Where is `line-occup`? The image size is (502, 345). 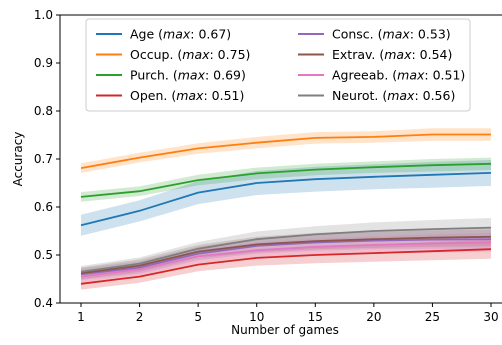
line-occup is located at coordinates (285, 151).